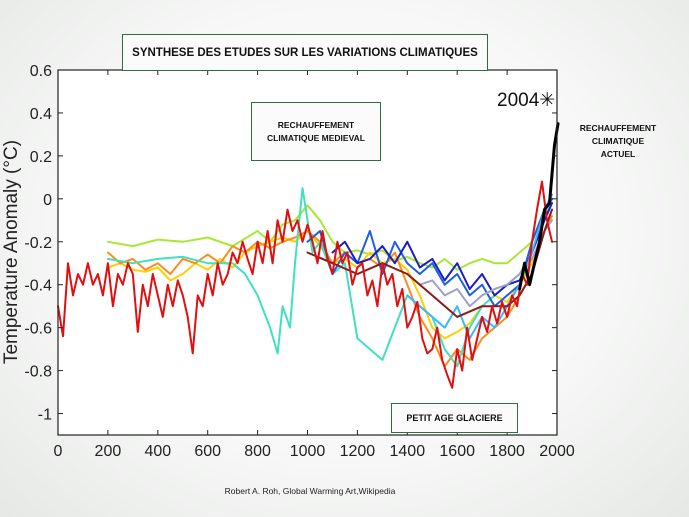 The image size is (689, 517). Describe the element at coordinates (257, 451) in the screenshot. I see `x-tick-label-800: 800` at that location.